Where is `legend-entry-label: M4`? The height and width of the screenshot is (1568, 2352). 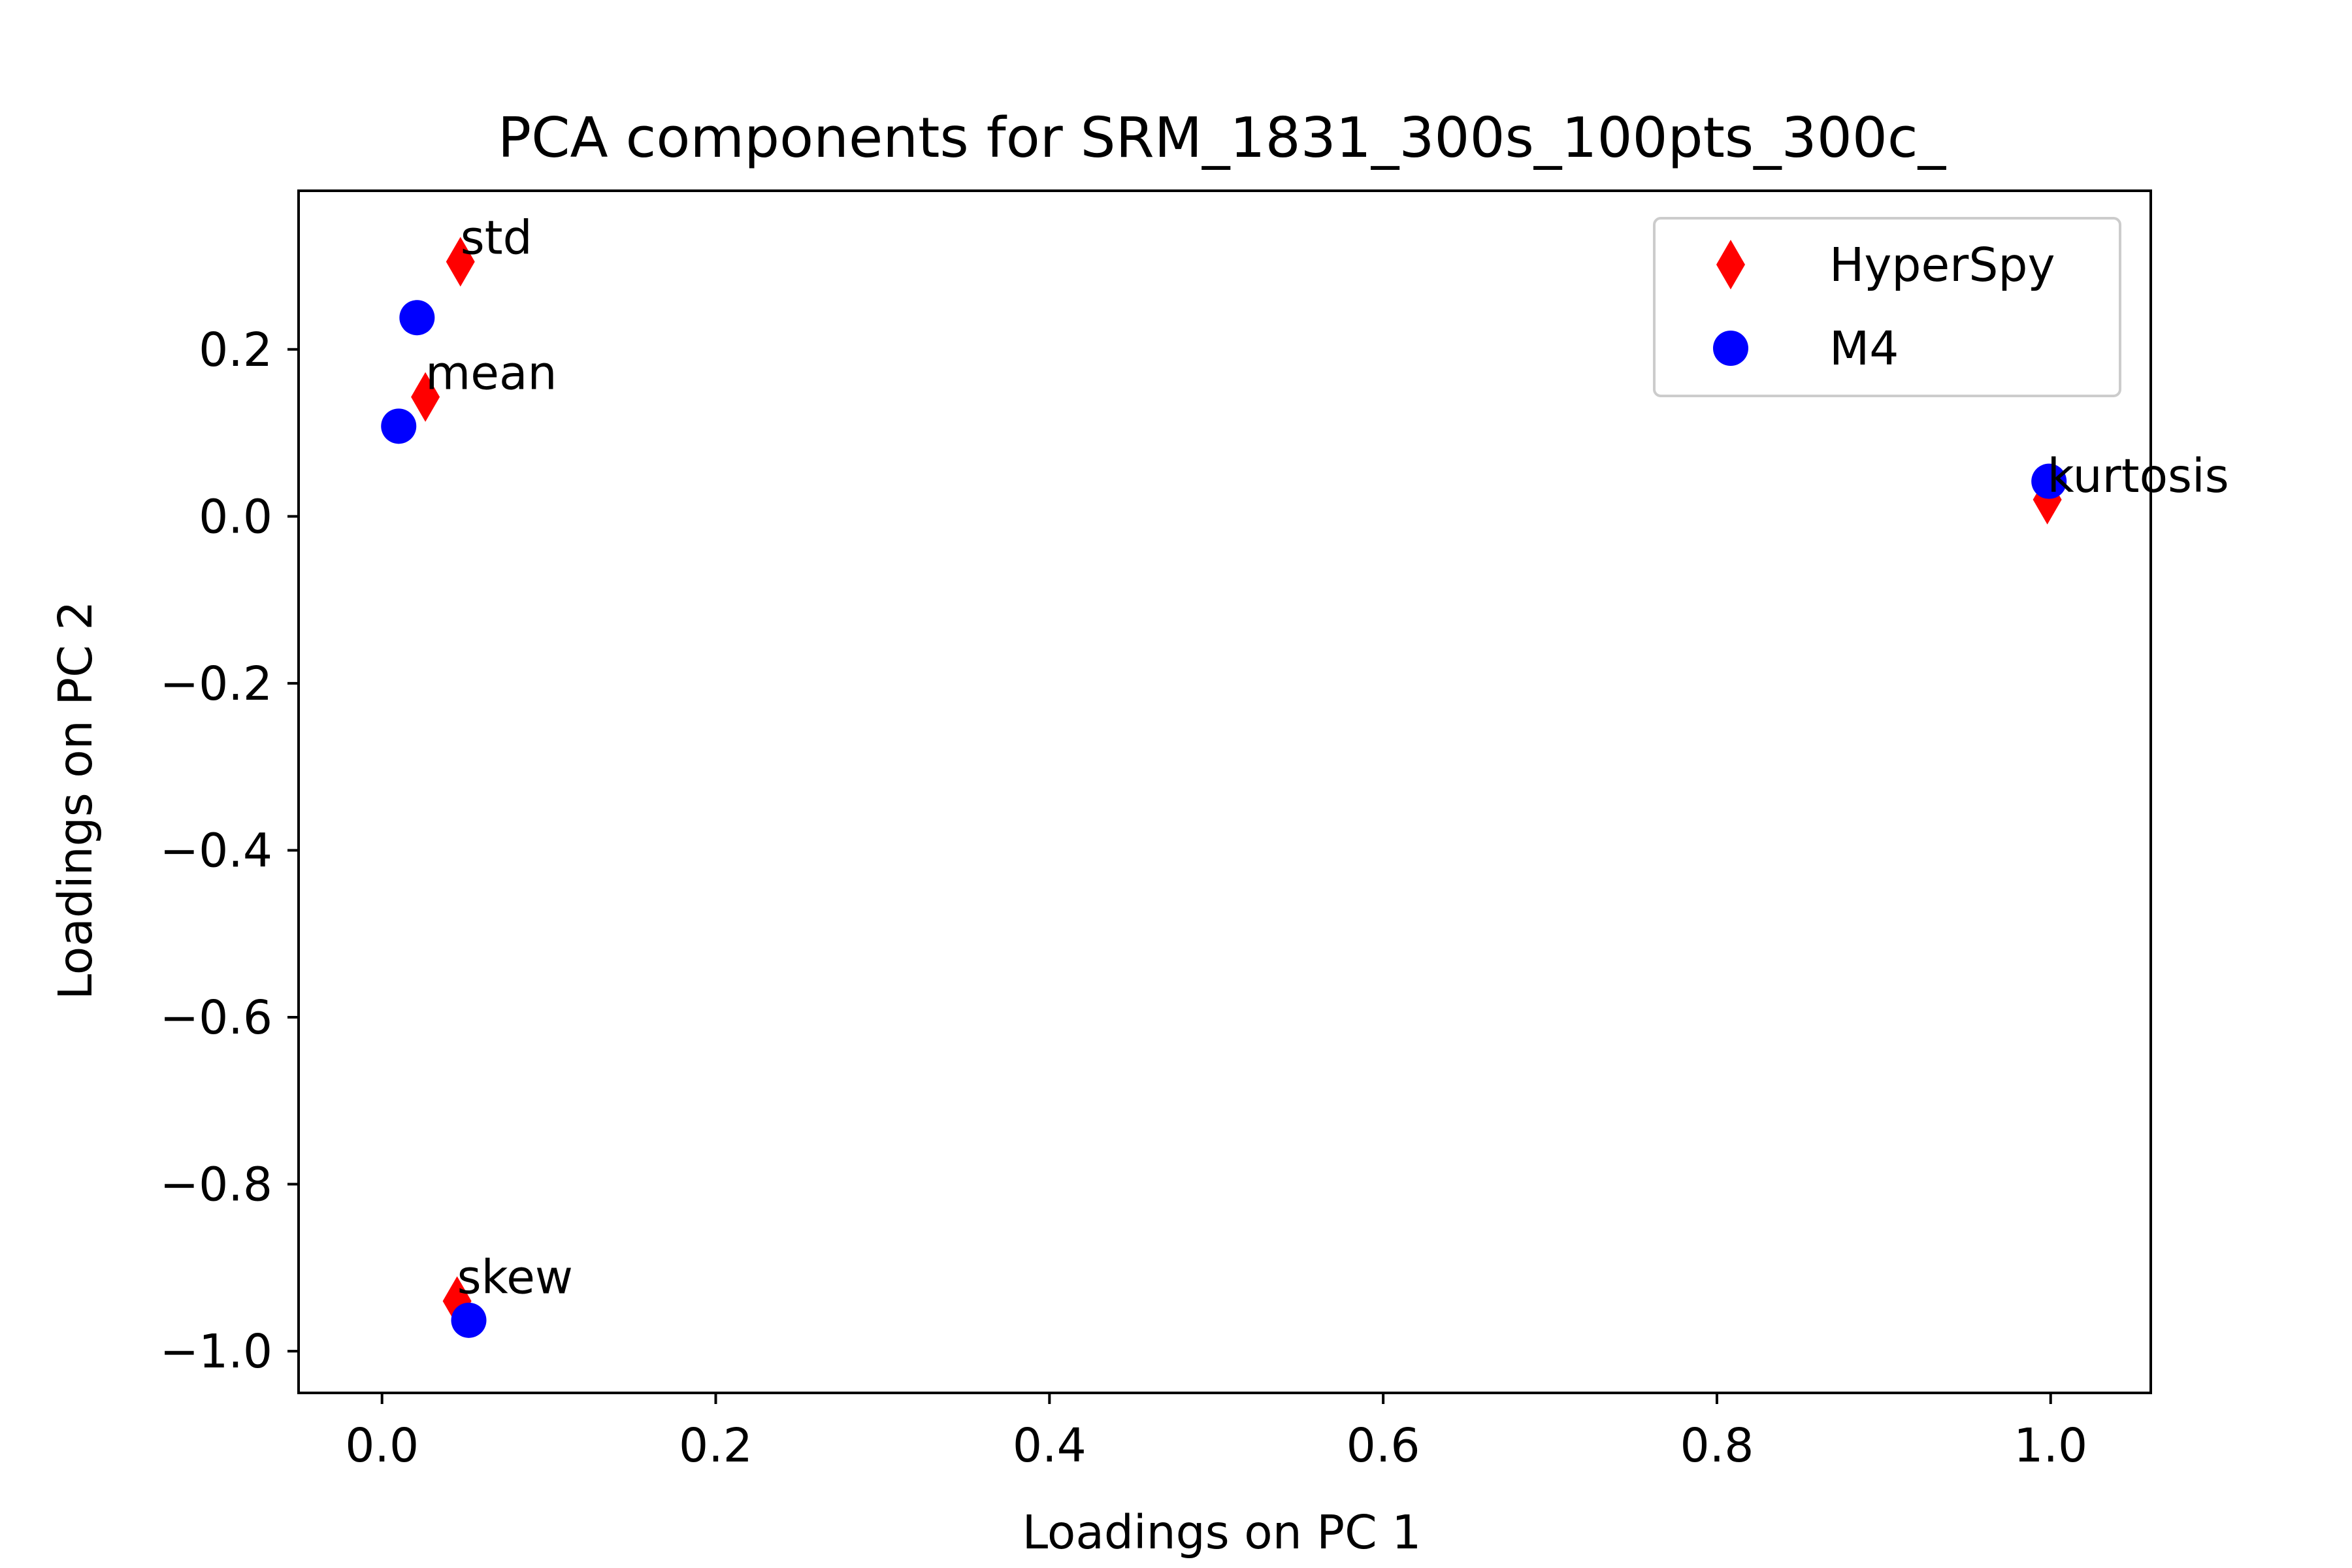
legend-entry-label: M4 is located at coordinates (1864, 348).